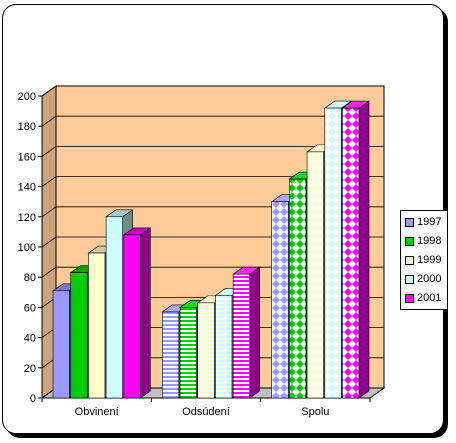 The image size is (456, 443). Describe the element at coordinates (27, 248) in the screenshot. I see `y-tick-label: 100` at that location.